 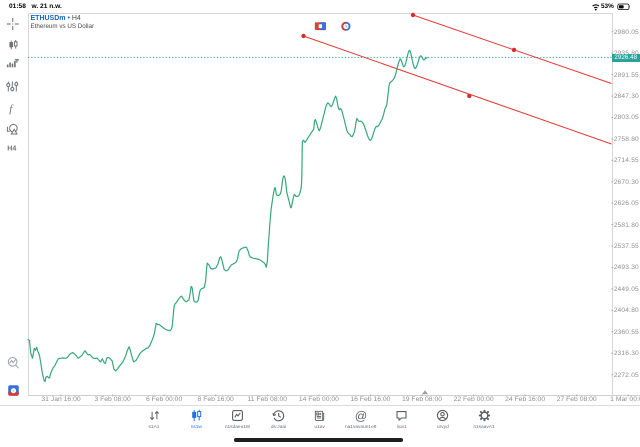 What do you see at coordinates (11, 148) in the screenshot?
I see `svg-text: H4` at bounding box center [11, 148].